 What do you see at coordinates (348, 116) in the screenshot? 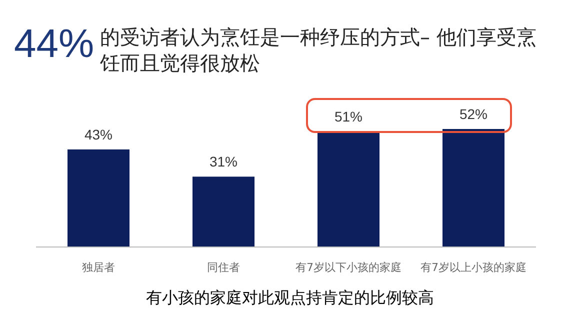
I see `data-label: 51%` at bounding box center [348, 116].